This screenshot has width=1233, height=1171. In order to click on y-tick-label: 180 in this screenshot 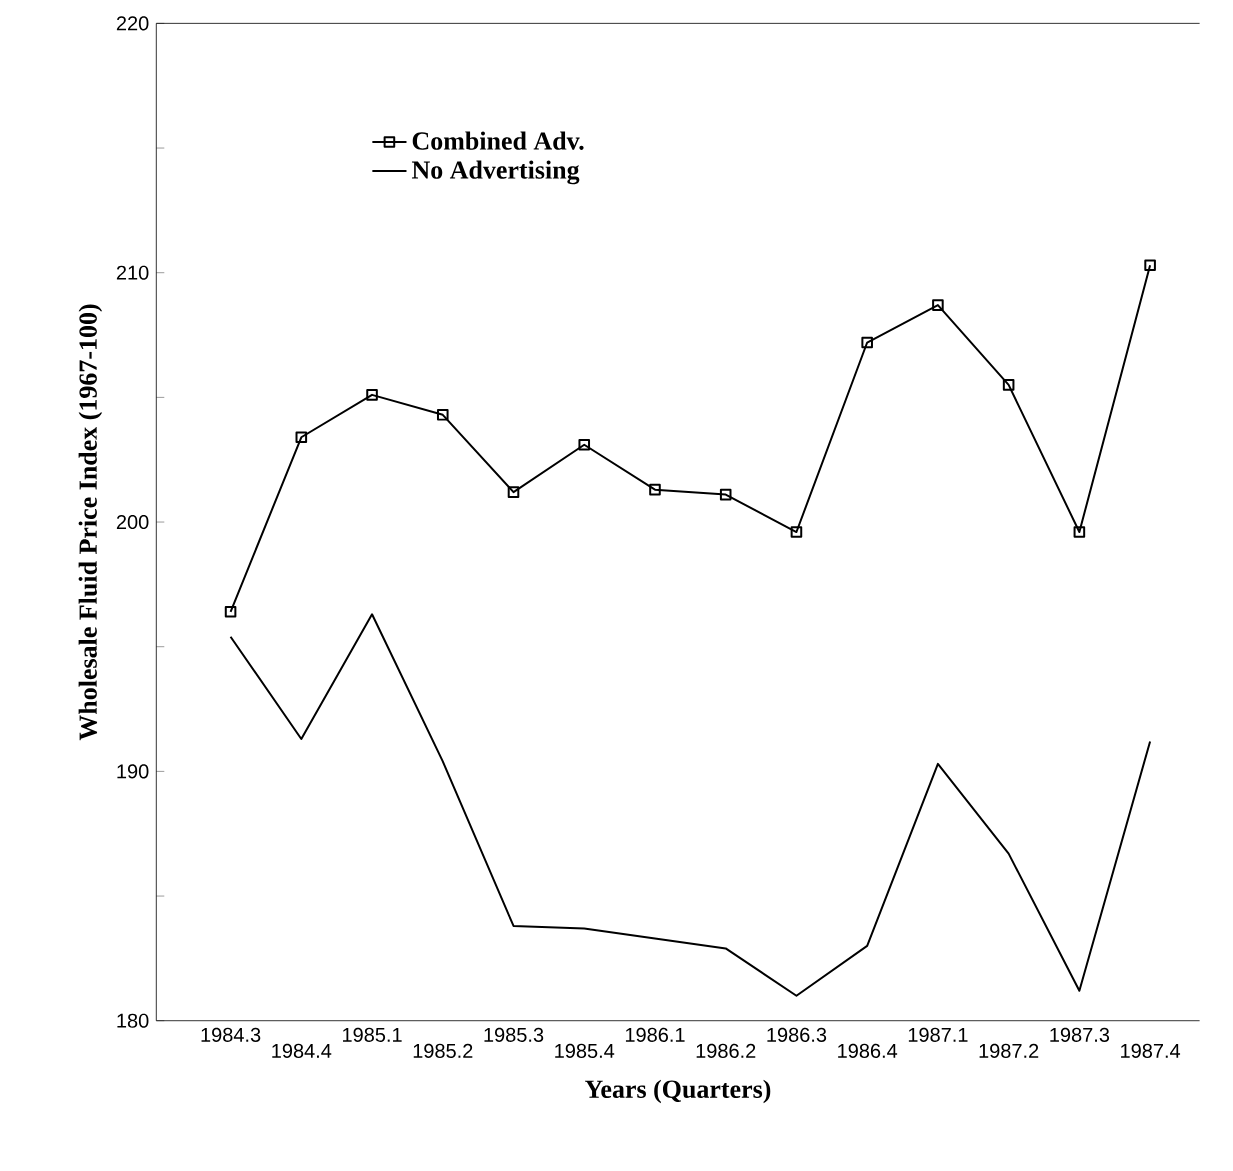, I will do `click(133, 1020)`.